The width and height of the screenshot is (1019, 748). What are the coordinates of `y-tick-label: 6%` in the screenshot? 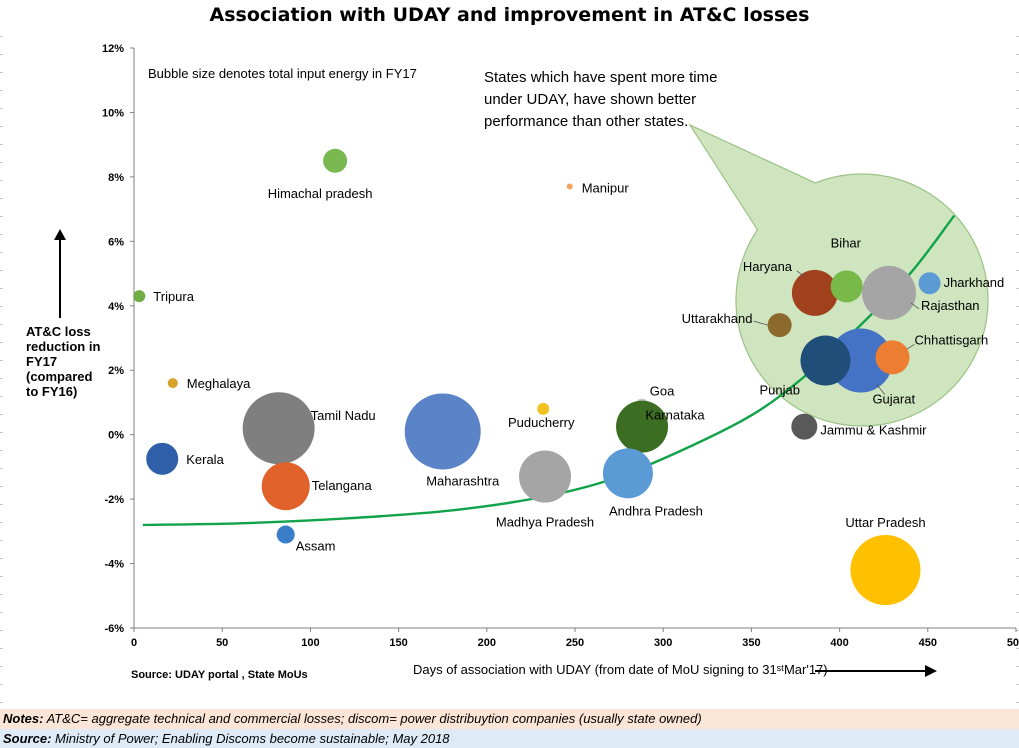 It's located at (116, 242).